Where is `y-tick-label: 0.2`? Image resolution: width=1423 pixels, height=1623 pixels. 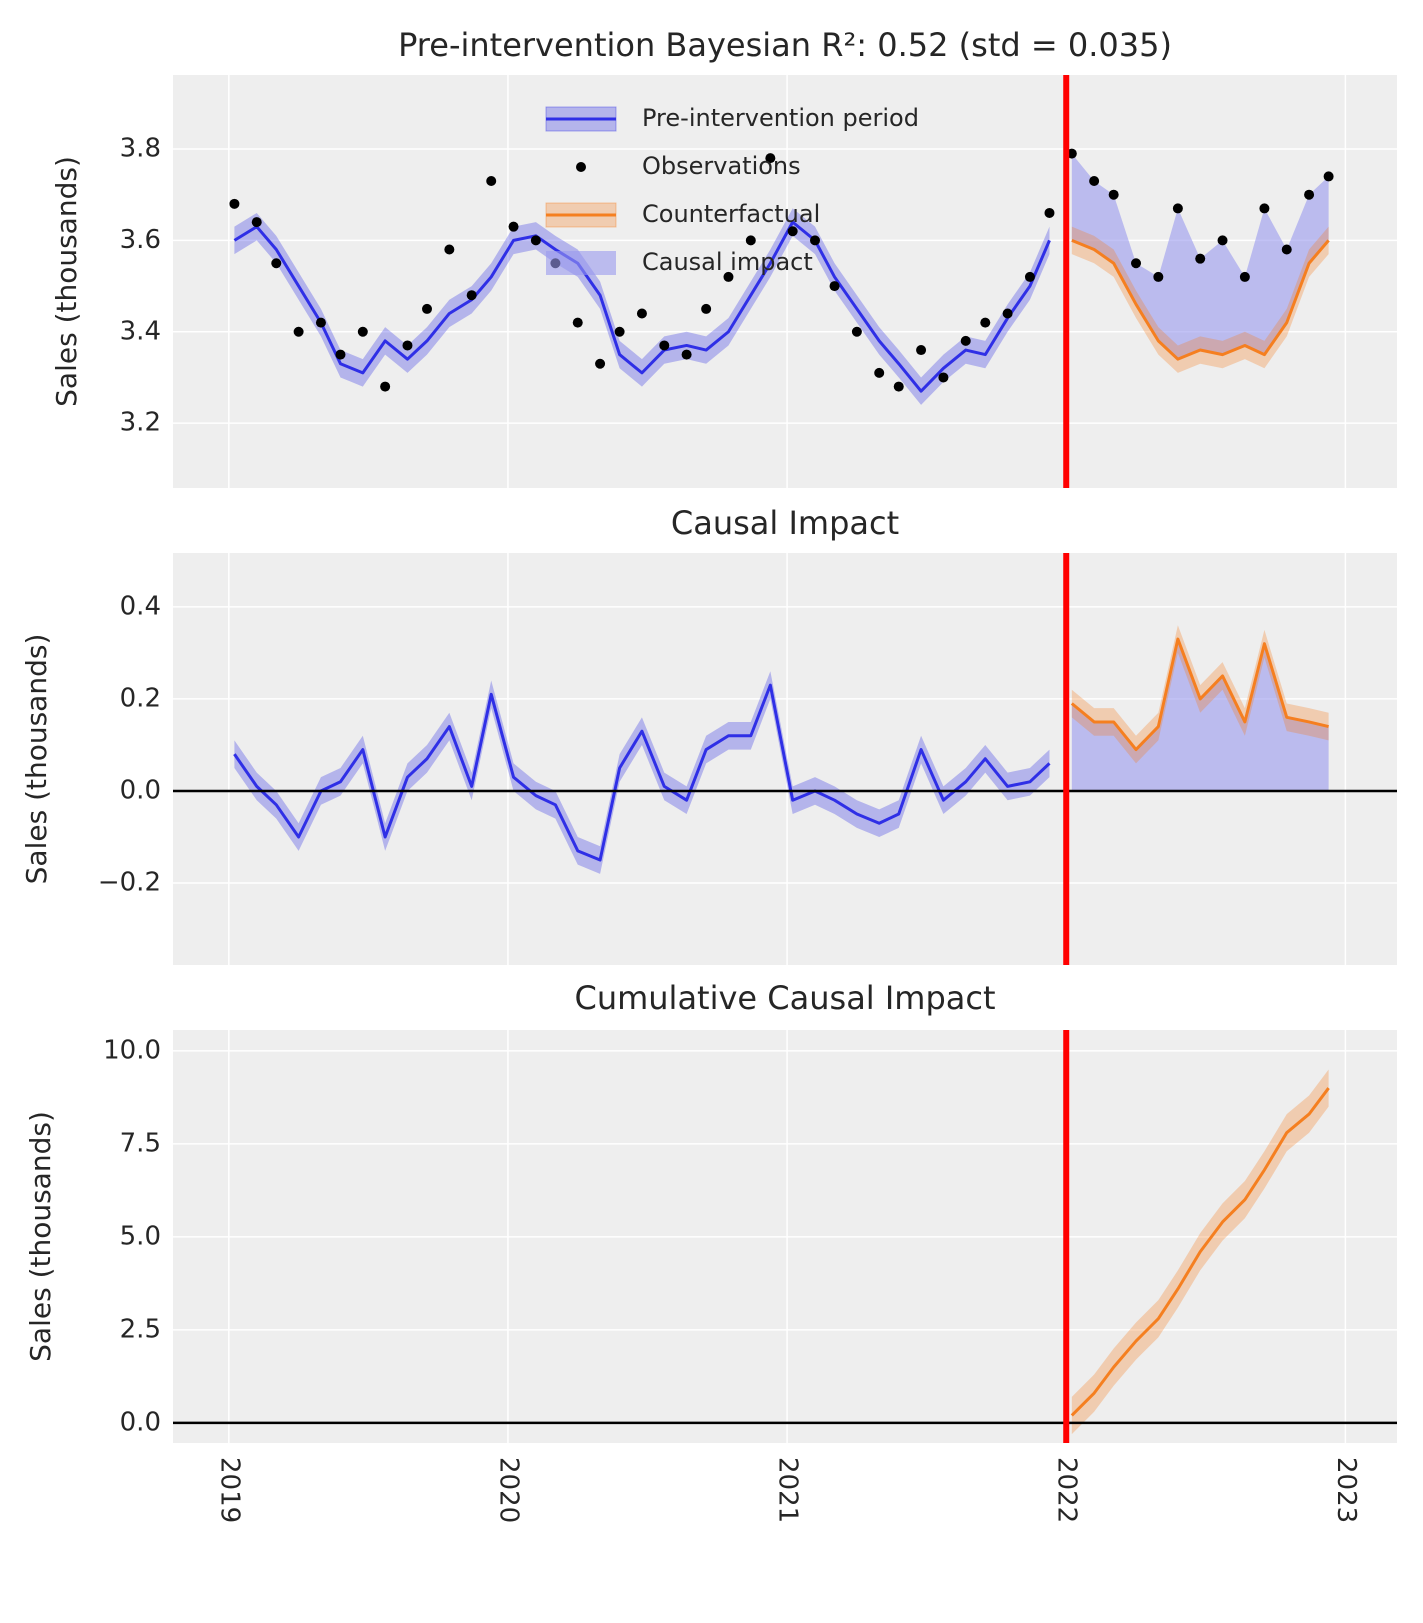 y-tick-label: 0.2 is located at coordinates (140, 698).